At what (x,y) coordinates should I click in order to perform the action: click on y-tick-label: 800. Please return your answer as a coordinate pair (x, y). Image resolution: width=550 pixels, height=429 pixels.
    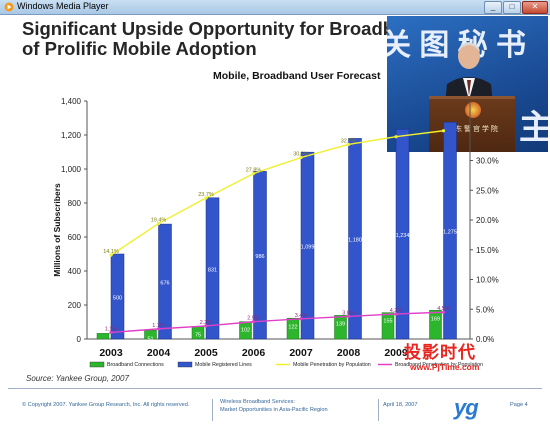
    Looking at the image, I should click on (75, 203).